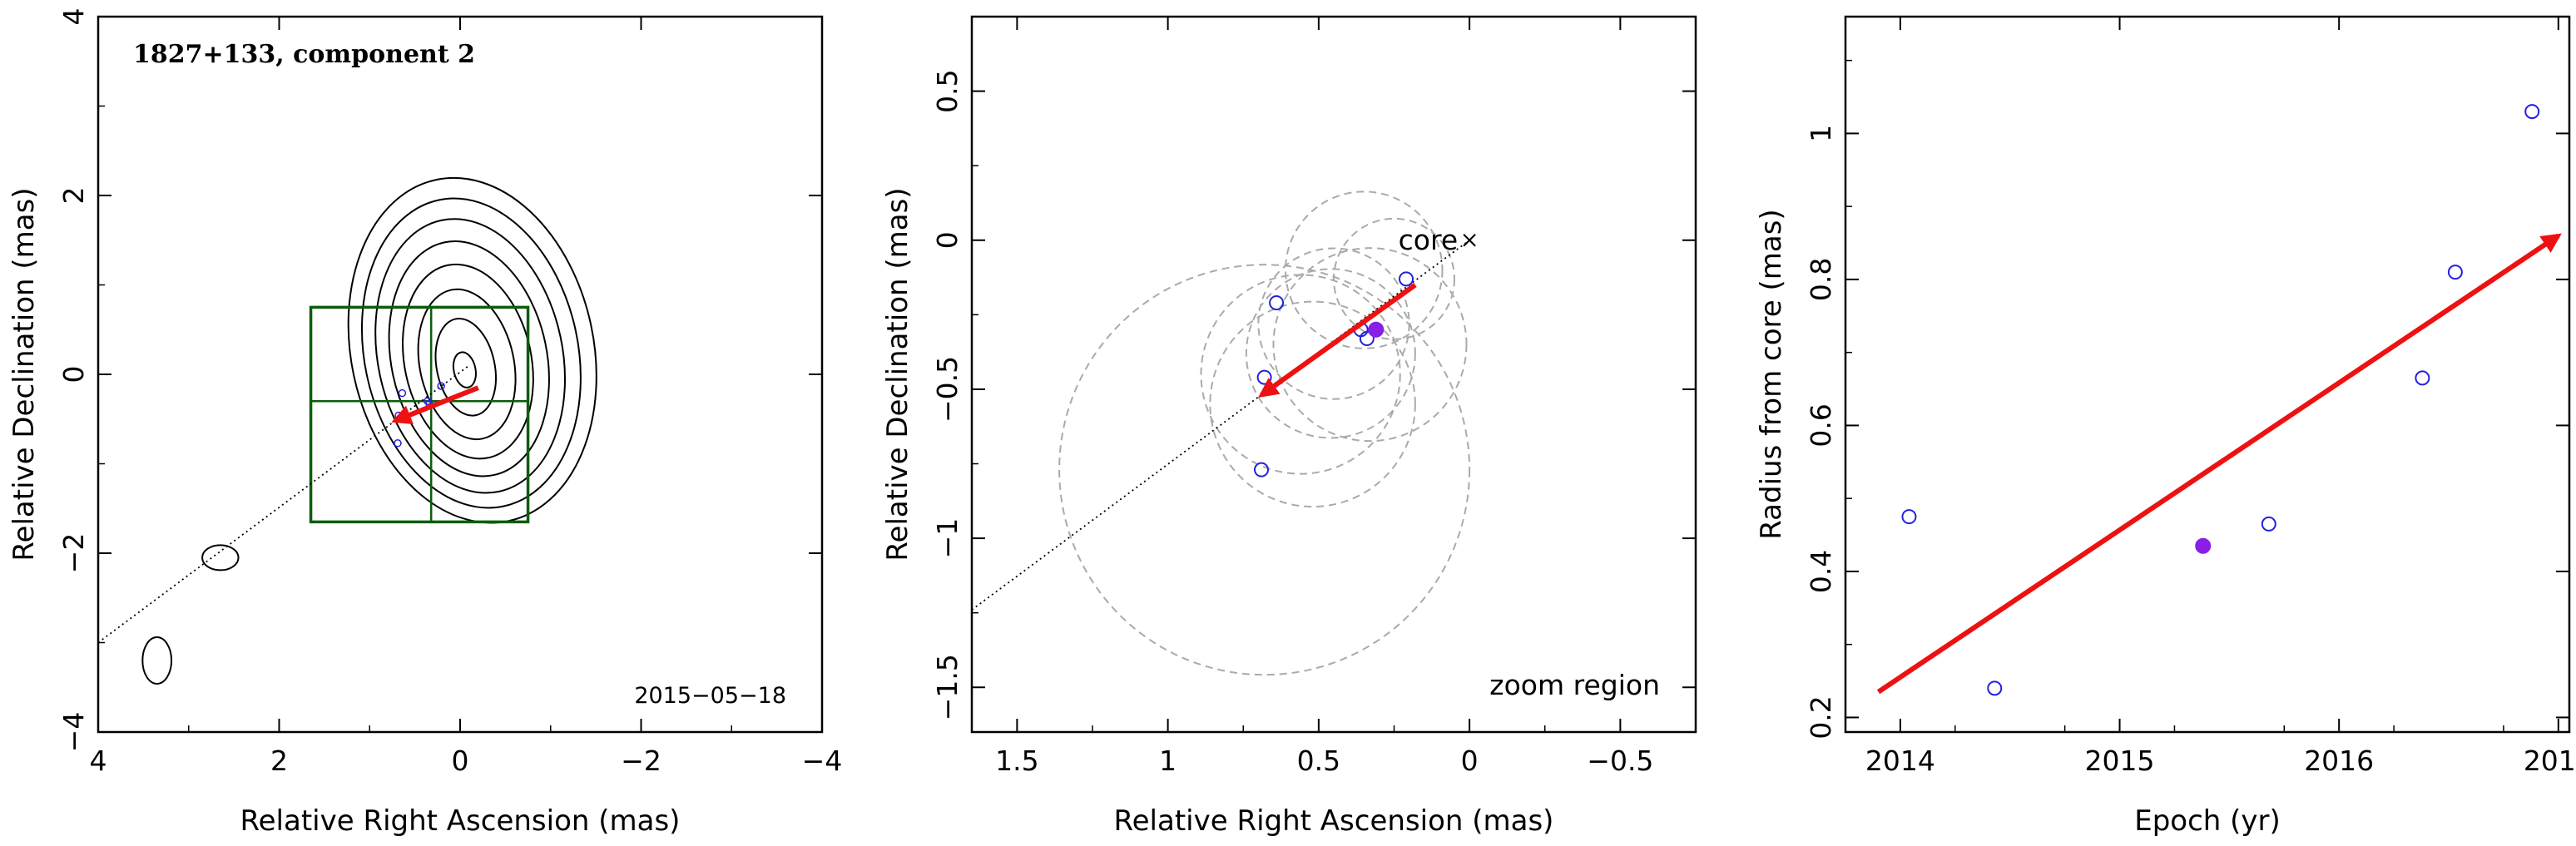  I want to click on panel-2-xtick-label: −0.5, so click(1620, 761).